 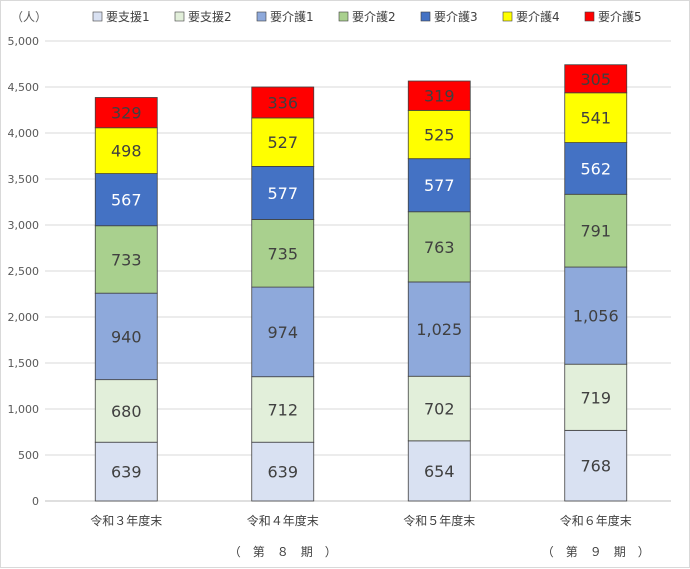 I want to click on data-label: 654, so click(x=439, y=471).